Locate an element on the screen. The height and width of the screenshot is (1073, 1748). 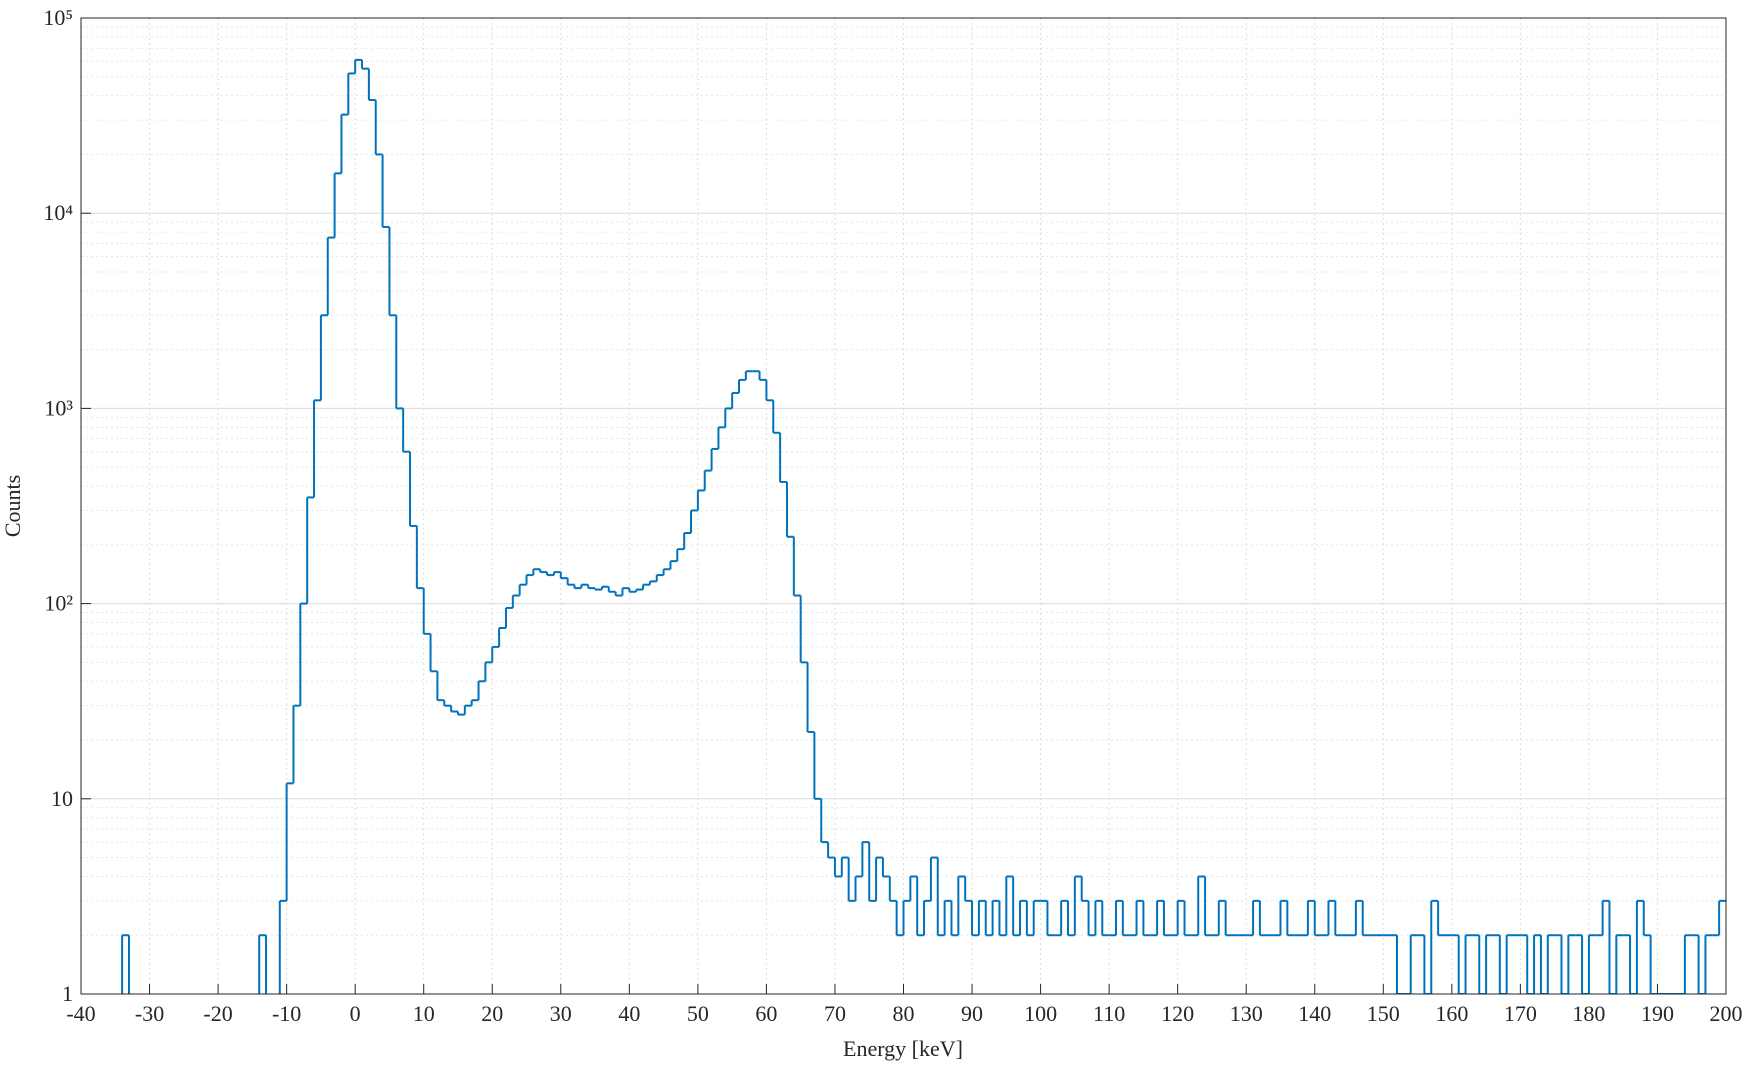
x-tick-label: 190 is located at coordinates (1657, 1013).